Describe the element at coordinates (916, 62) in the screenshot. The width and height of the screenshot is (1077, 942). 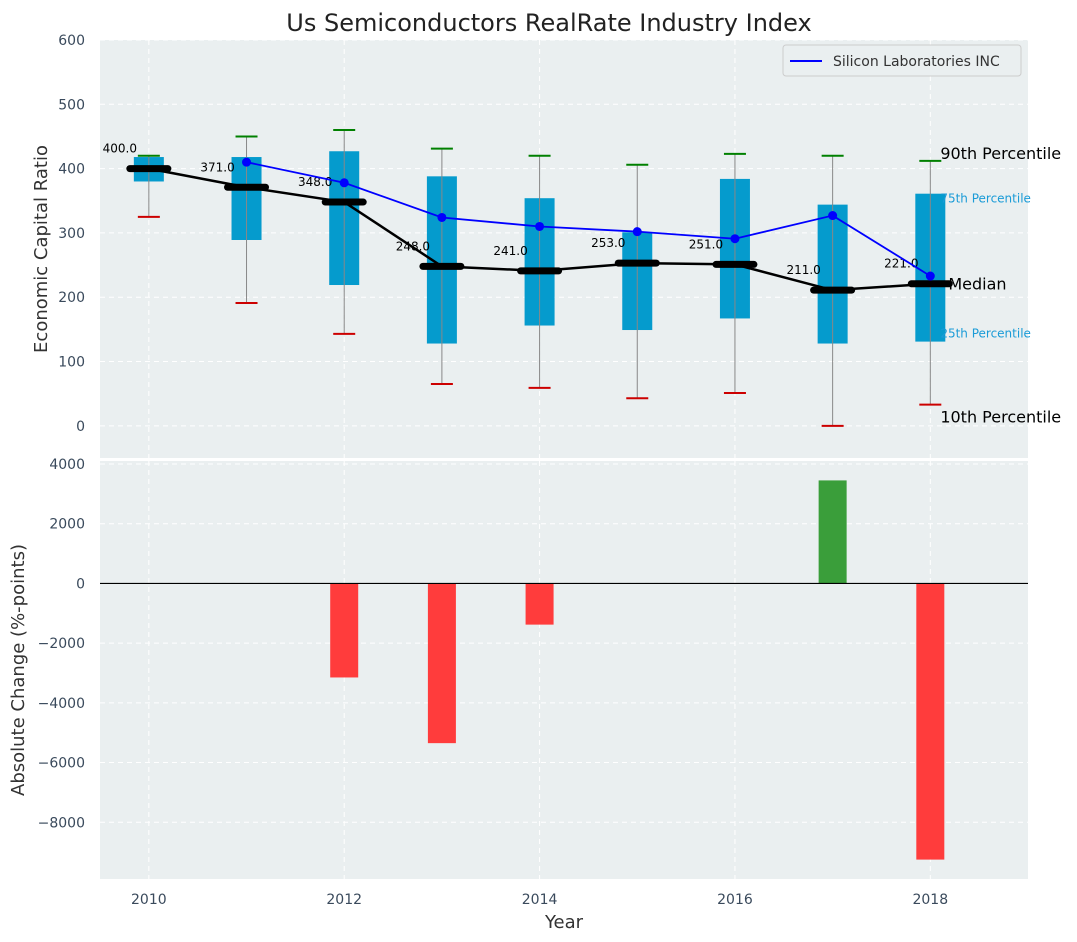
I see `legend-label: Silicon Laboratories INC` at that location.